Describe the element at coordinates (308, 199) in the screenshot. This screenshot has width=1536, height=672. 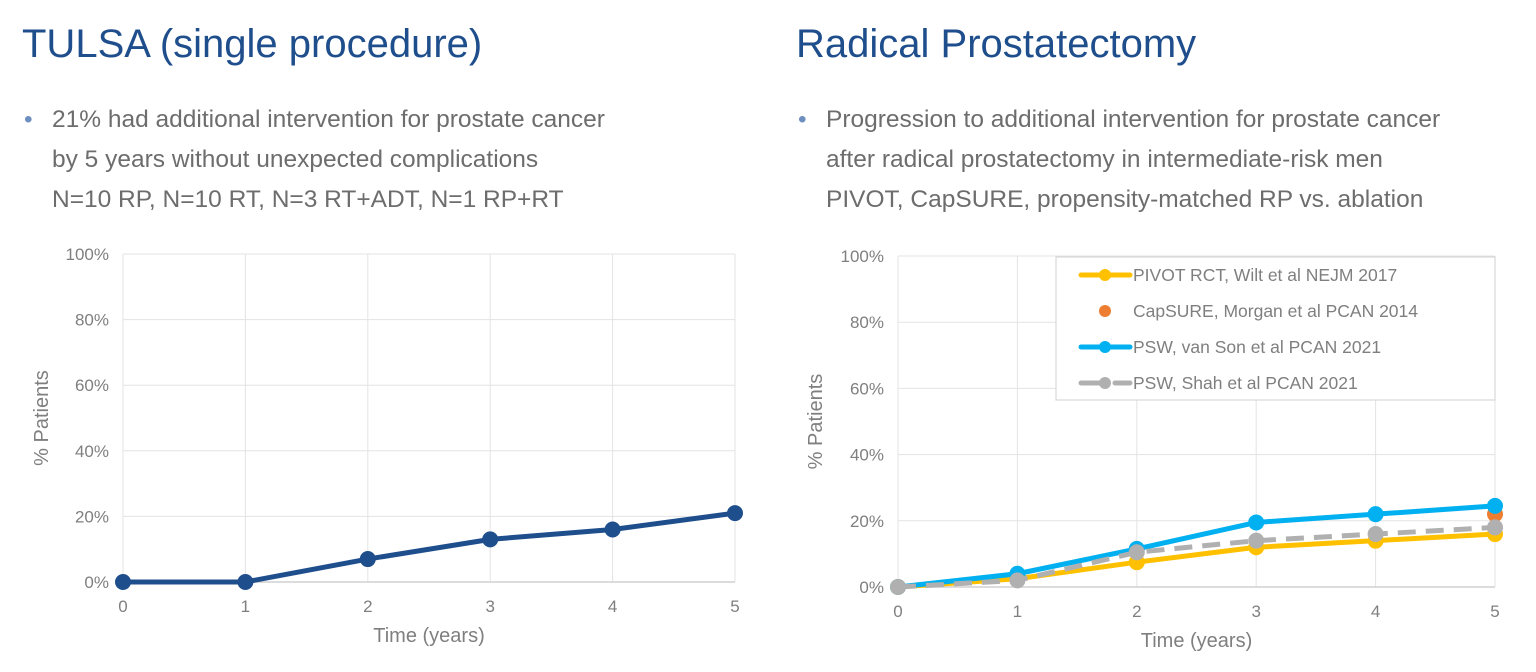
I see `bullet-line: N=10 RP, N=10 RT, N=3 RT+ADT, N=1 RP+RT` at that location.